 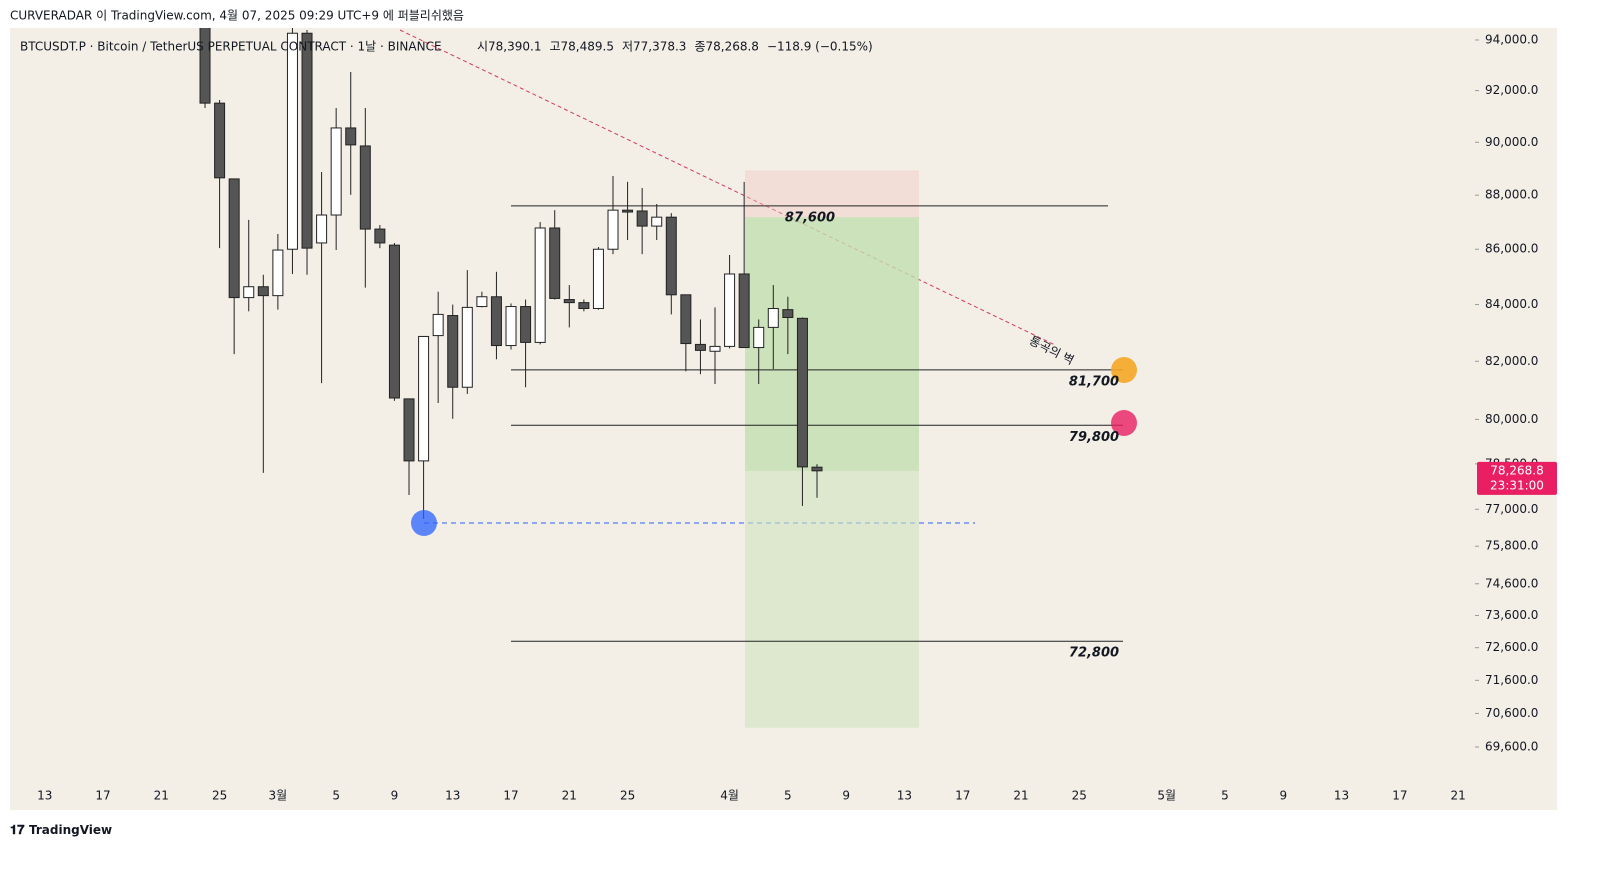 I want to click on marker-orange, so click(x=1124, y=370).